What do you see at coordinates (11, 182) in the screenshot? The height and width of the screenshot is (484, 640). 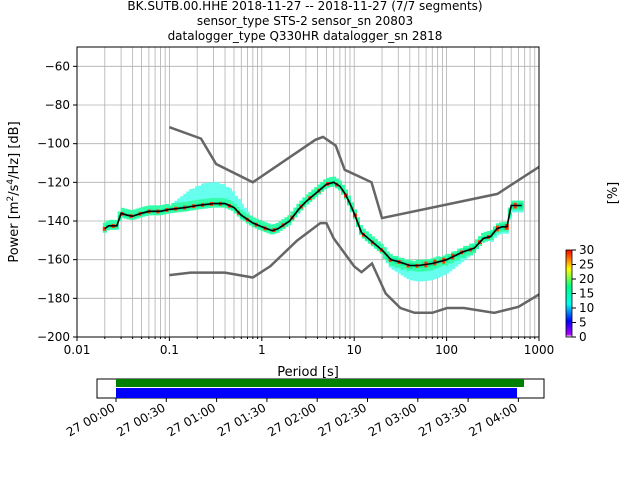 I see `y-axis-label-sup: 4` at bounding box center [11, 182].